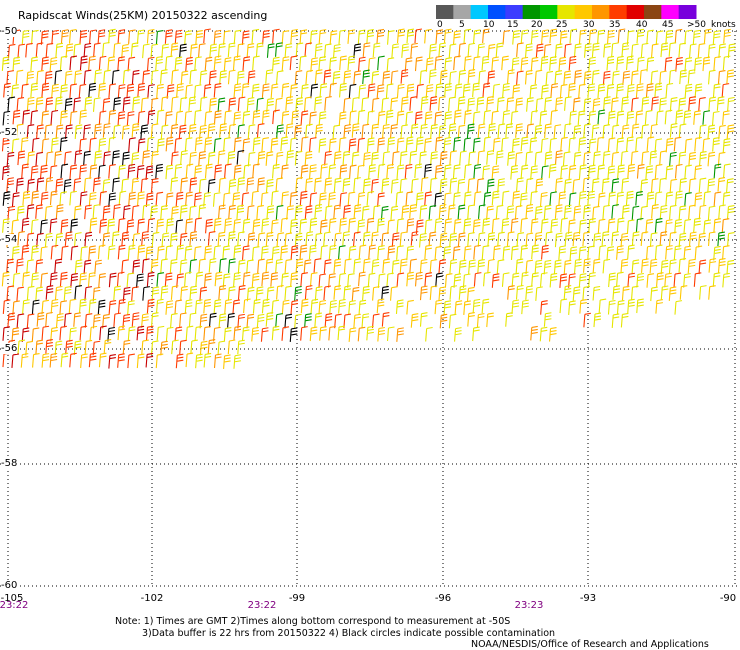 This screenshot has height=650, width=740. Describe the element at coordinates (9, 585) in the screenshot. I see `lat-label-60: -60` at that location.